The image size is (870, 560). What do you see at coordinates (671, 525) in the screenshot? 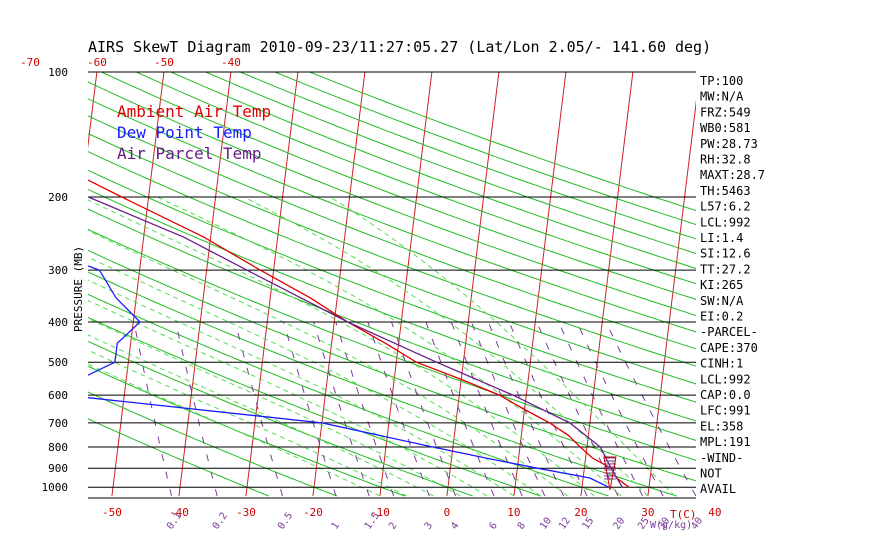
I see `mixing-ratio-label: W(g/kg)` at bounding box center [671, 525].